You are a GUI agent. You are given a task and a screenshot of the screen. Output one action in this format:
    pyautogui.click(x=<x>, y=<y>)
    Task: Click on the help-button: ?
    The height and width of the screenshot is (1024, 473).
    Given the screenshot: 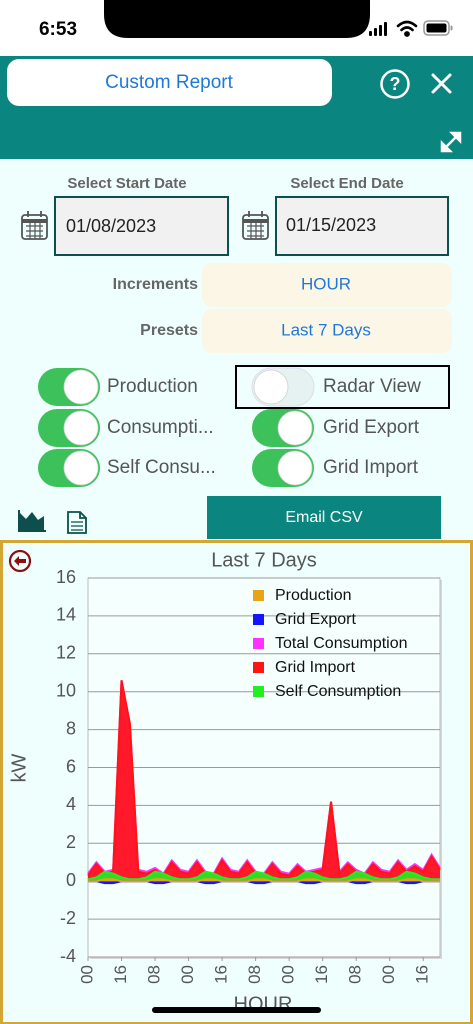 What is the action you would take?
    pyautogui.click(x=395, y=84)
    